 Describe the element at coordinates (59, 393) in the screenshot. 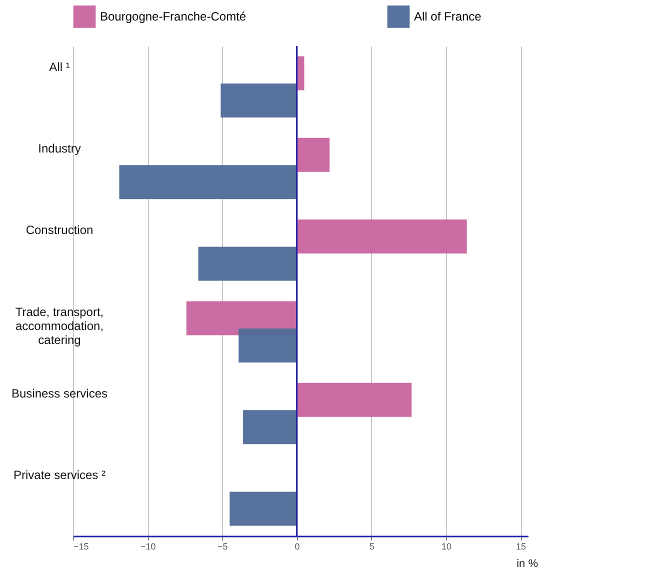

I see `y-tick-label: Business services` at that location.